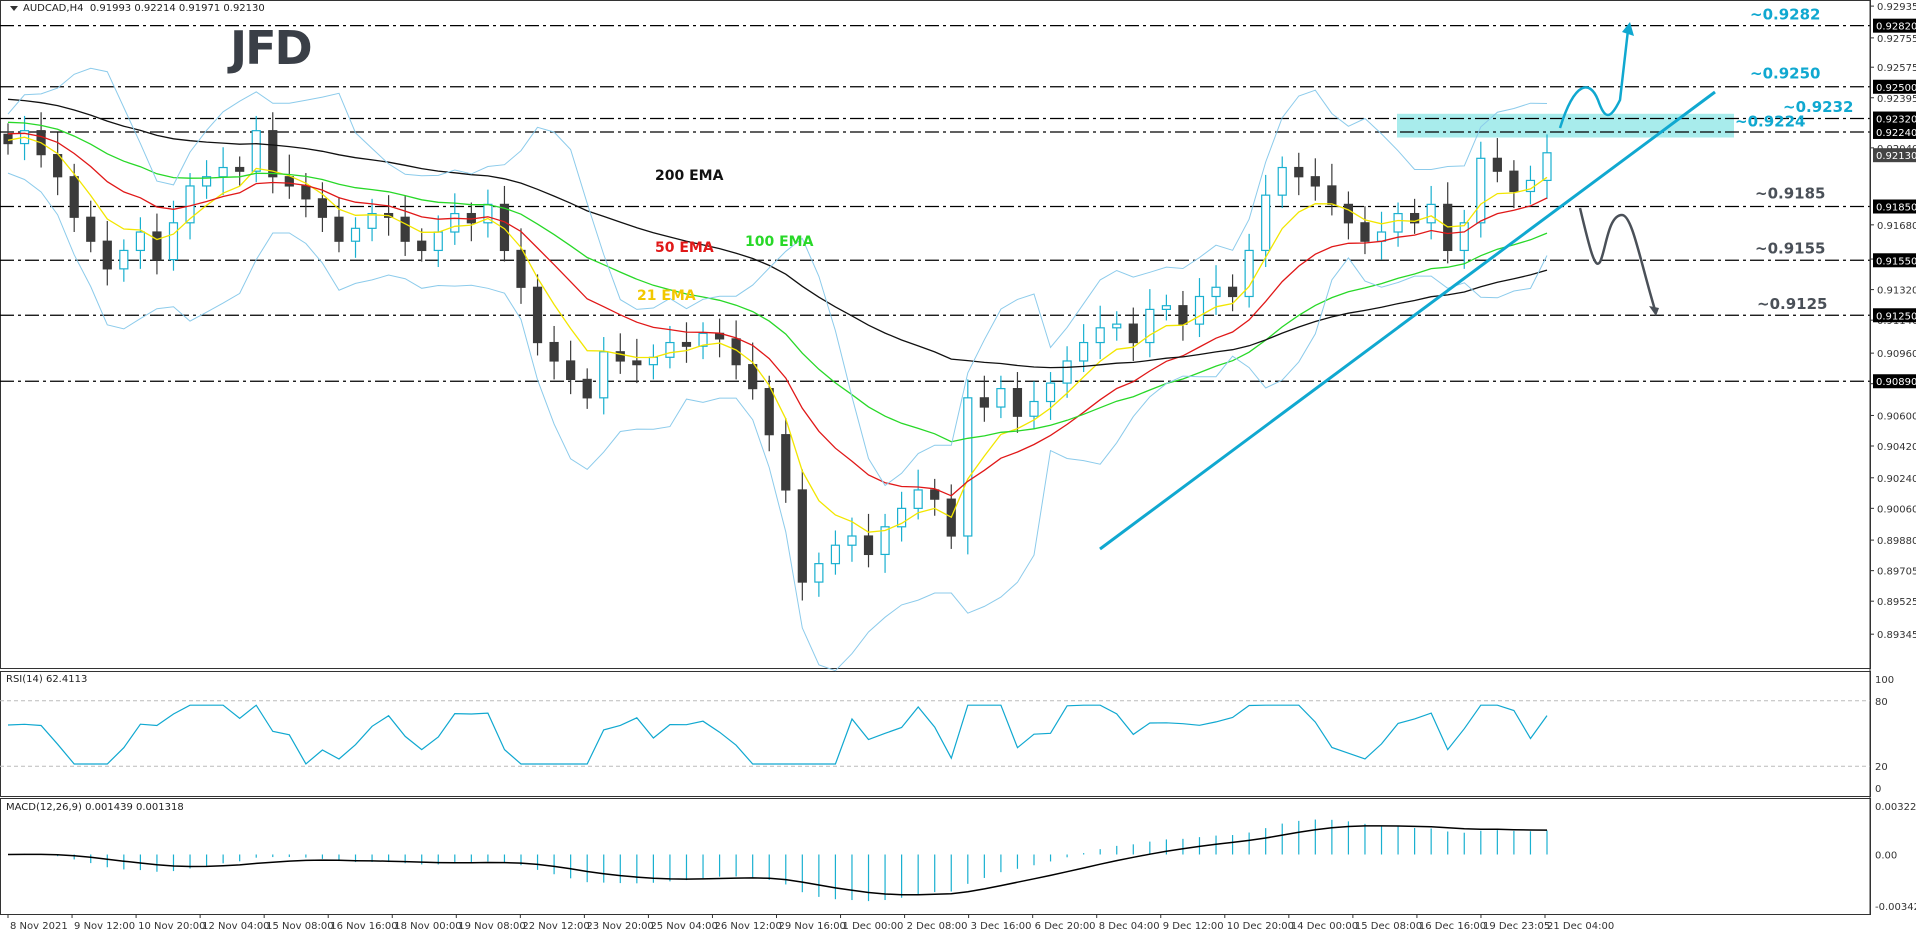 This screenshot has height=940, width=1916. Describe the element at coordinates (1895, 807) in the screenshot. I see `macd-tick-label: 0.003225` at that location.